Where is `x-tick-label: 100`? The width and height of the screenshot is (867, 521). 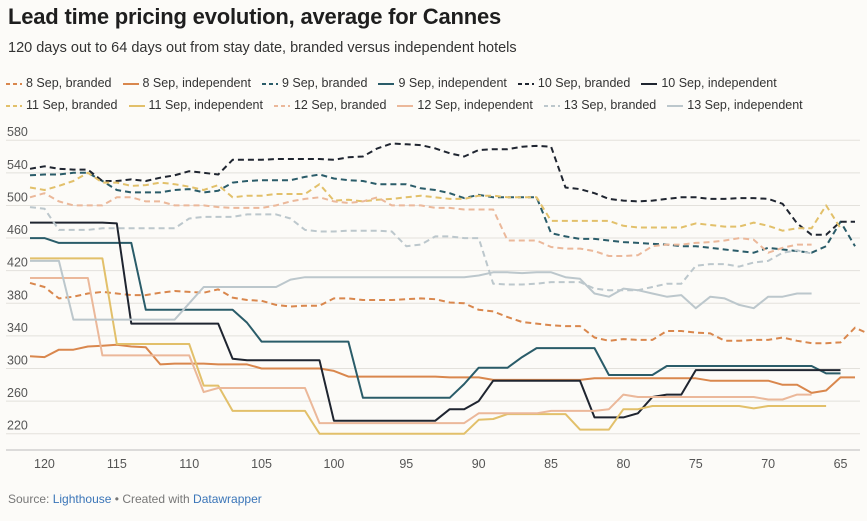
x-tick-label: 100 is located at coordinates (334, 463).